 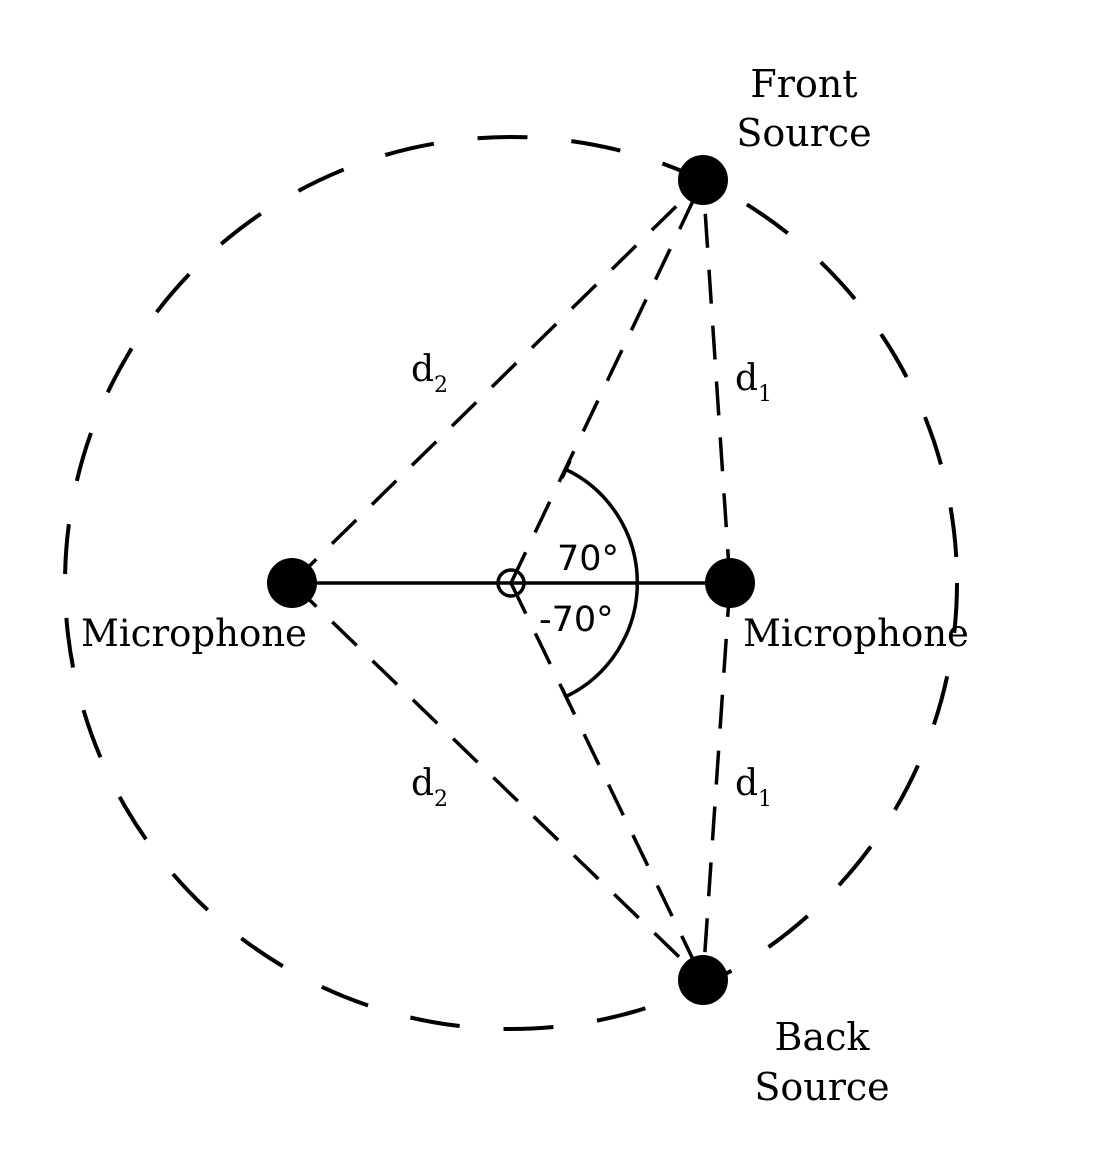 I want to click on d2-top-base: d, so click(x=422, y=369).